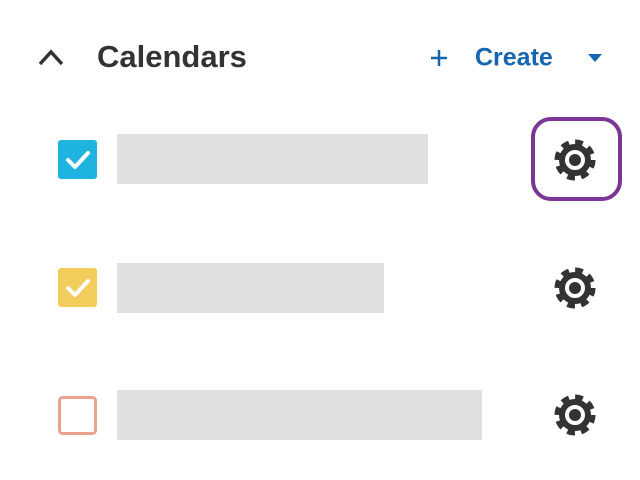 The width and height of the screenshot is (640, 480). I want to click on checkbox-unchecked, so click(77, 415).